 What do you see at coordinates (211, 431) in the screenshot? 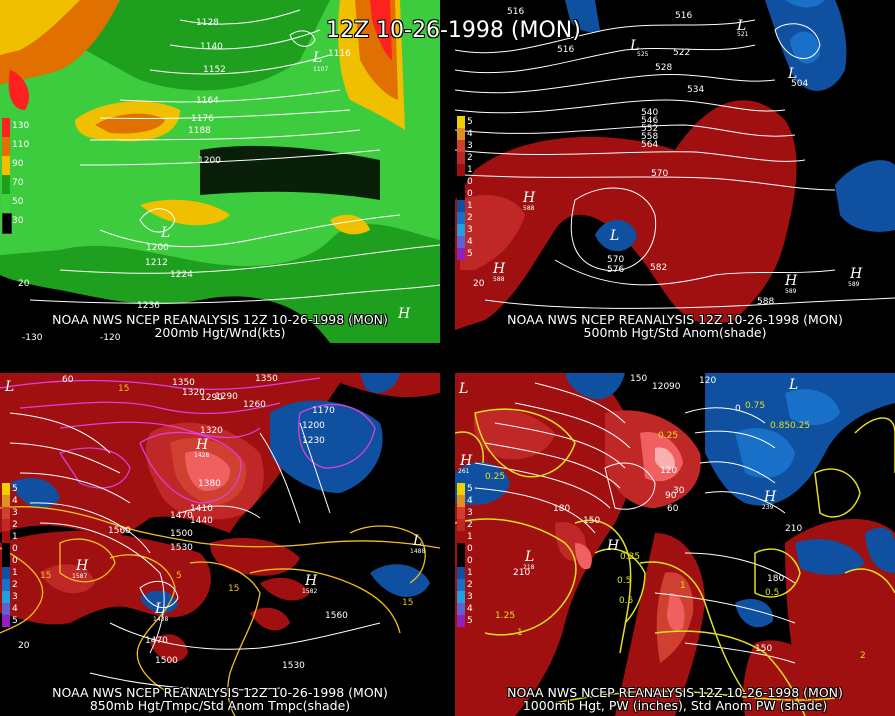
I see `contour-label: 1320` at bounding box center [211, 431].